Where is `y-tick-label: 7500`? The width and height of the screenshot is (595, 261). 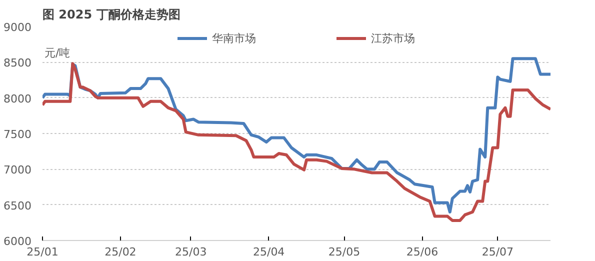 y-tick-label: 7500 is located at coordinates (18, 134).